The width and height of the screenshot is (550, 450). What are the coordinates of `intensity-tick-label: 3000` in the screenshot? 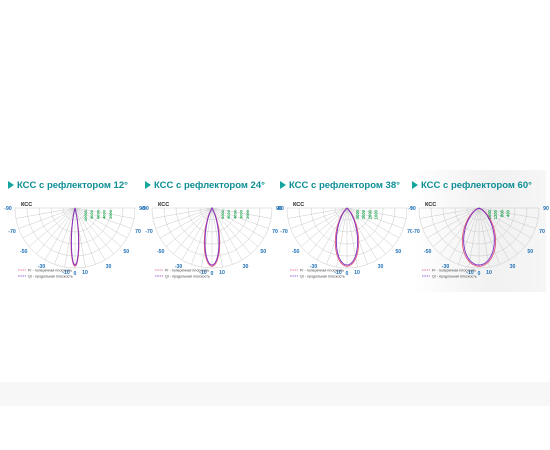 It's located at (241, 214).